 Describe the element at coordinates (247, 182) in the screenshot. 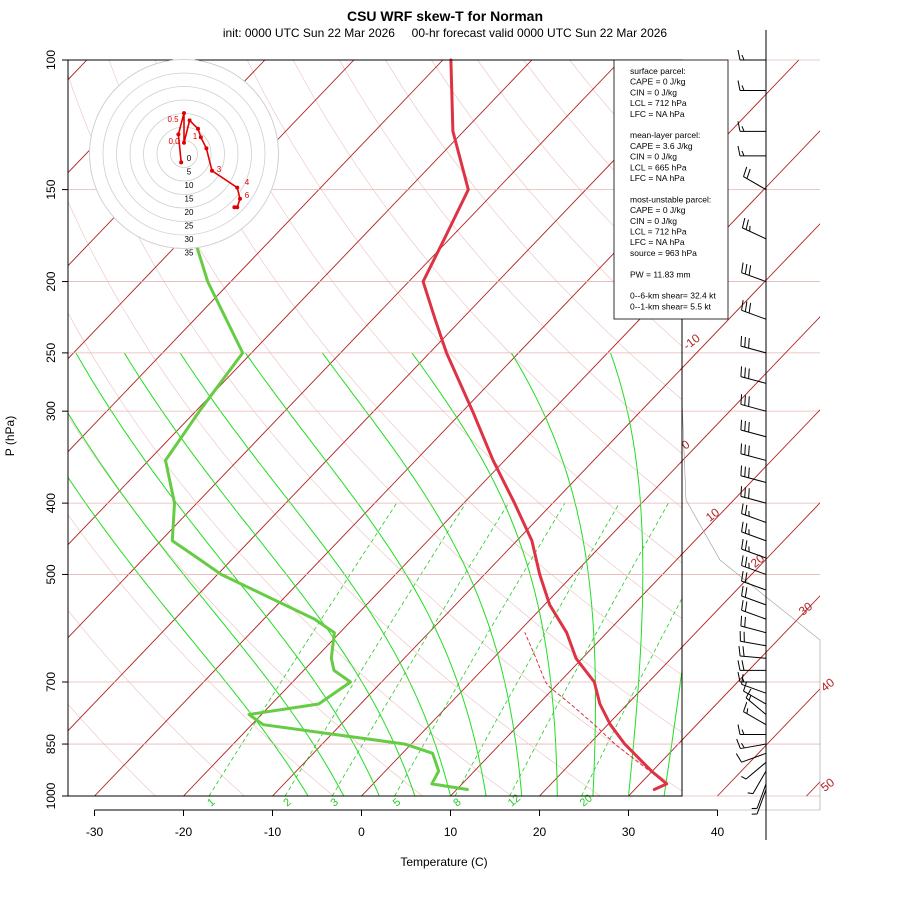

I see `hodograph-height-label: 4` at that location.